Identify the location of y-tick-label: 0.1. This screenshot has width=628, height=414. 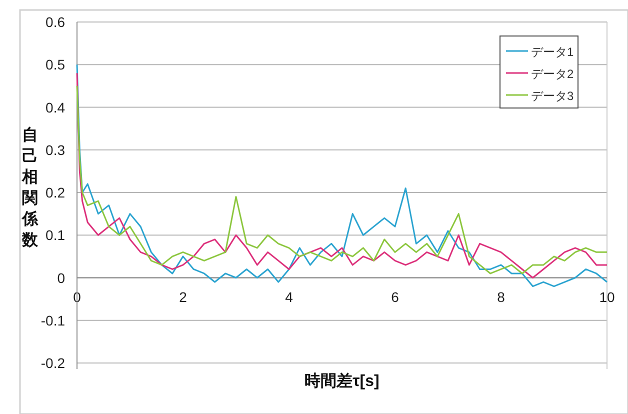
(56, 235).